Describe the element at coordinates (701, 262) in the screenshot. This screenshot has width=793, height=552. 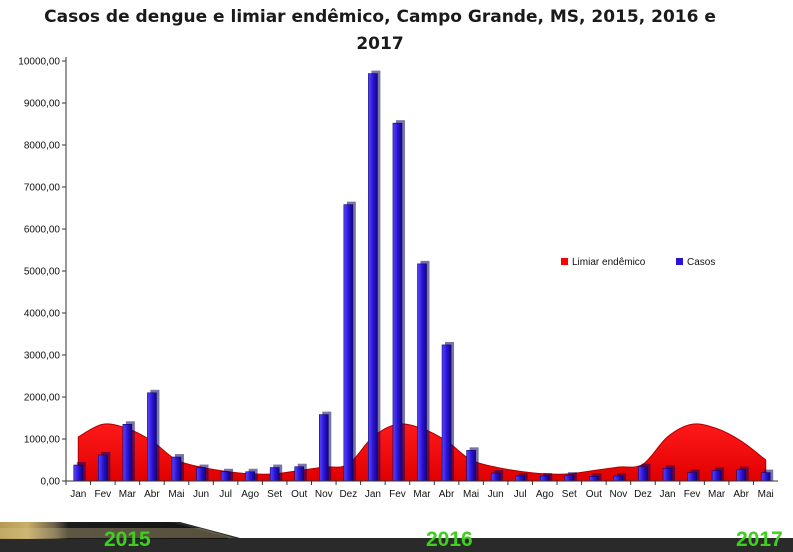
I see `legend-label-casos: Casos` at that location.